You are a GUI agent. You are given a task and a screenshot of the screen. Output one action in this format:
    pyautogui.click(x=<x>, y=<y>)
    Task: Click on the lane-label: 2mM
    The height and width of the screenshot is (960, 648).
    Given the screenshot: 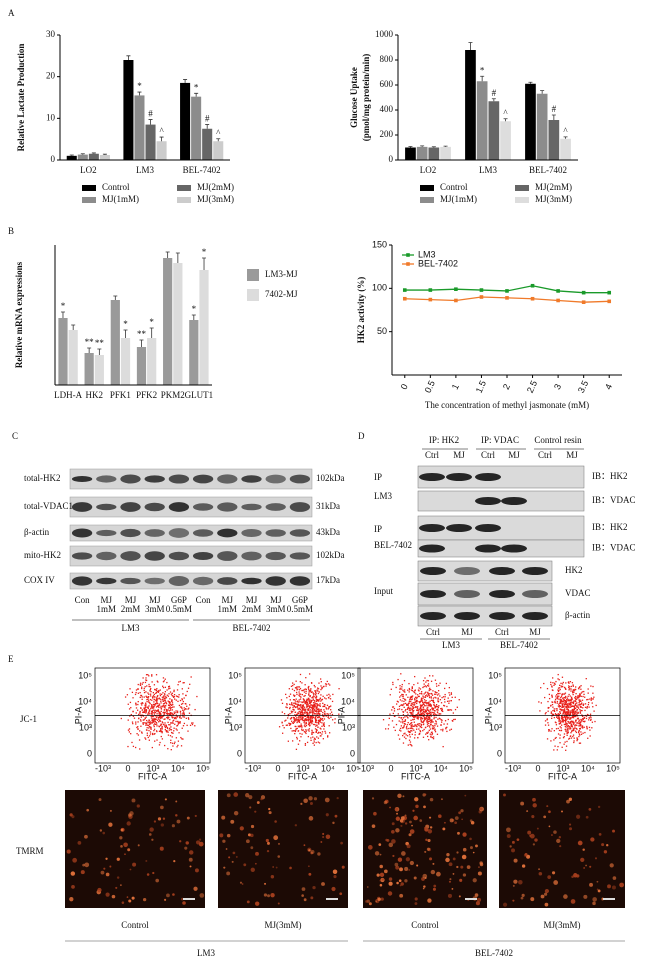 What is the action you would take?
    pyautogui.click(x=131, y=609)
    